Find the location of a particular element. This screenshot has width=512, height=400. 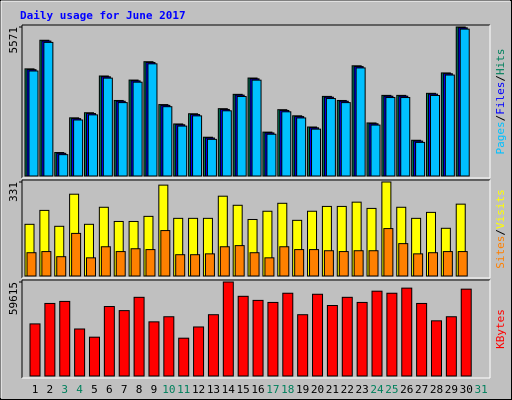

y-tick-label: 59615 is located at coordinates (13, 298).